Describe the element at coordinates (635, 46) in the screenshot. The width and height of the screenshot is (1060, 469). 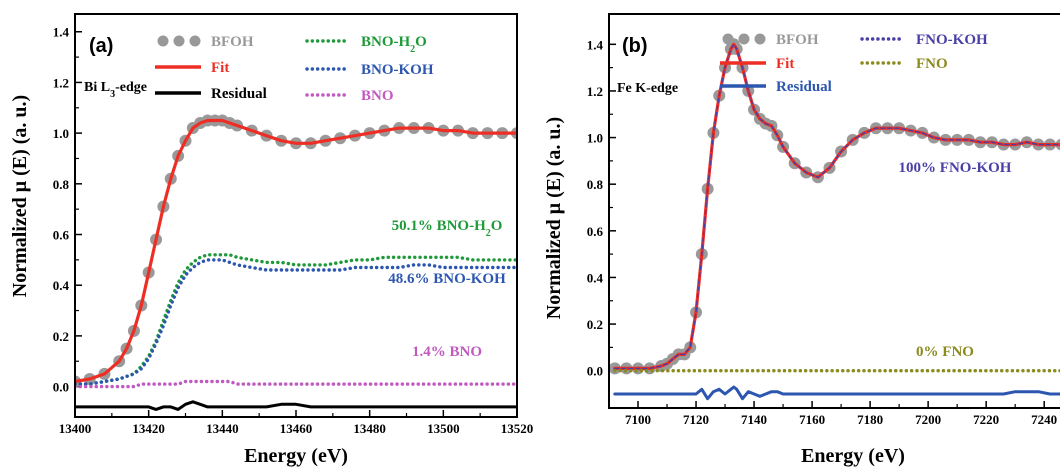
I see `panel-b-label: (b)` at that location.